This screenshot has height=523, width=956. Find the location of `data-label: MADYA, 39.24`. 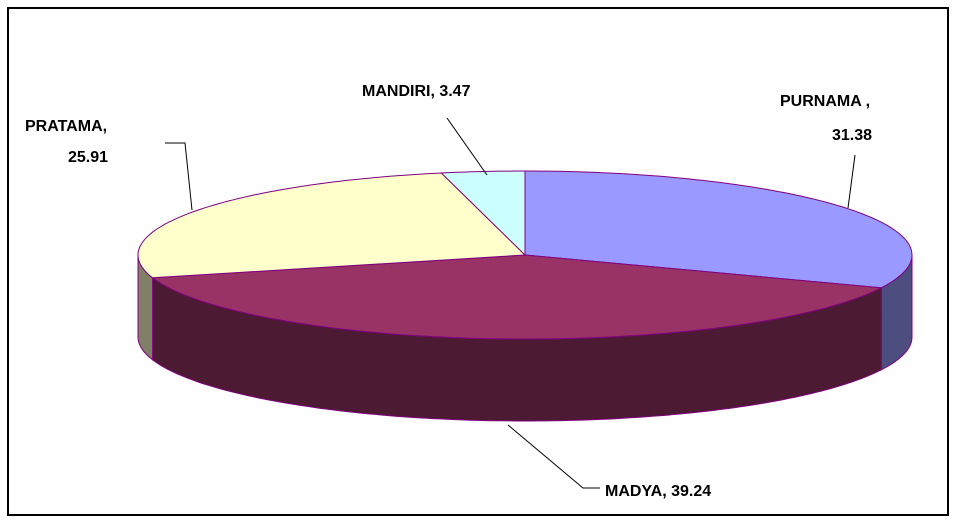

data-label: MADYA, 39.24 is located at coordinates (658, 491).